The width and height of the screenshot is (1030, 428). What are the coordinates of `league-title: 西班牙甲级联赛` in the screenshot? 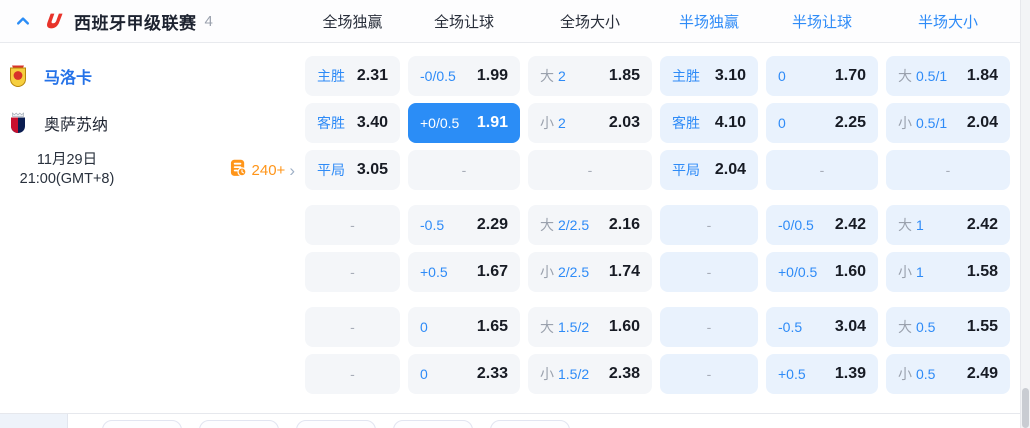 It's located at (135, 23).